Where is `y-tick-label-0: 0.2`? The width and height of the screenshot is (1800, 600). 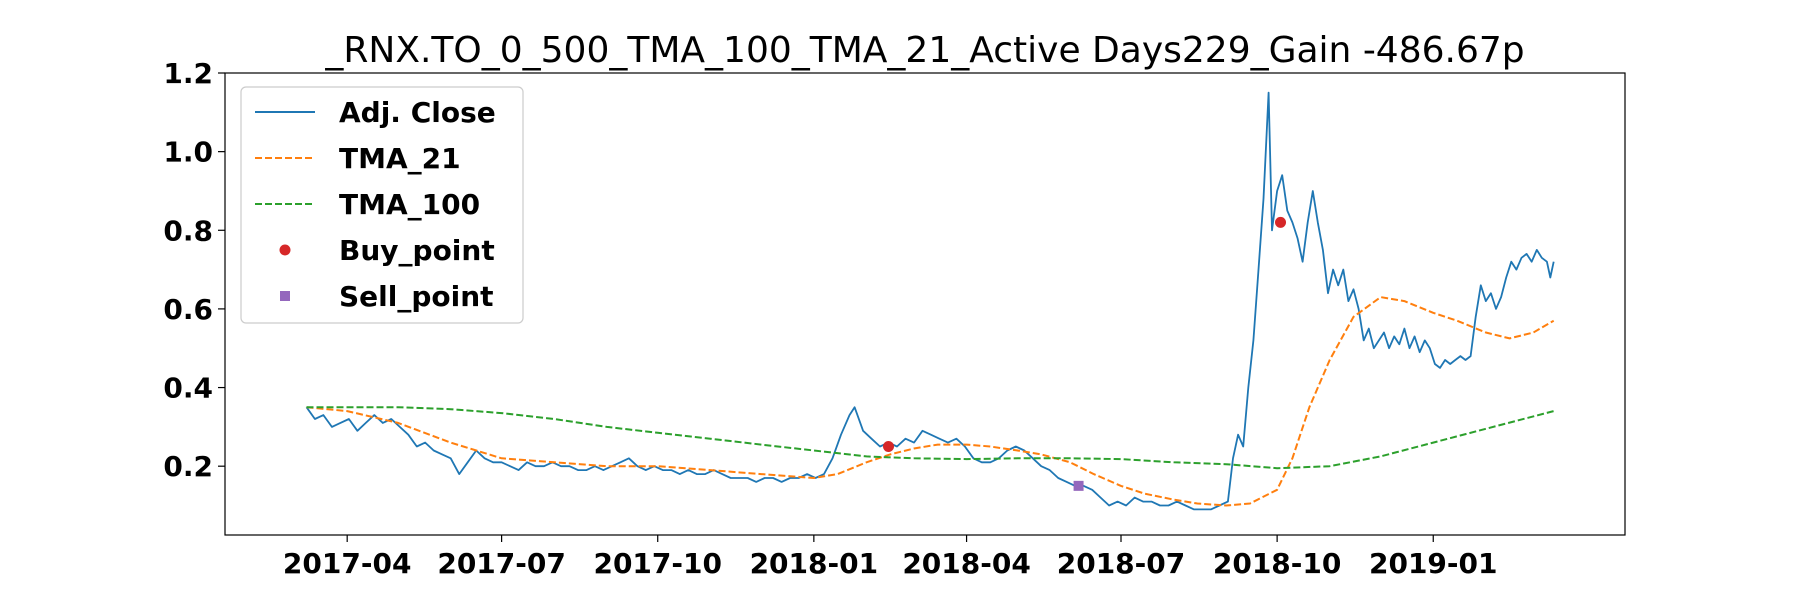 y-tick-label-0: 0.2 is located at coordinates (188, 466).